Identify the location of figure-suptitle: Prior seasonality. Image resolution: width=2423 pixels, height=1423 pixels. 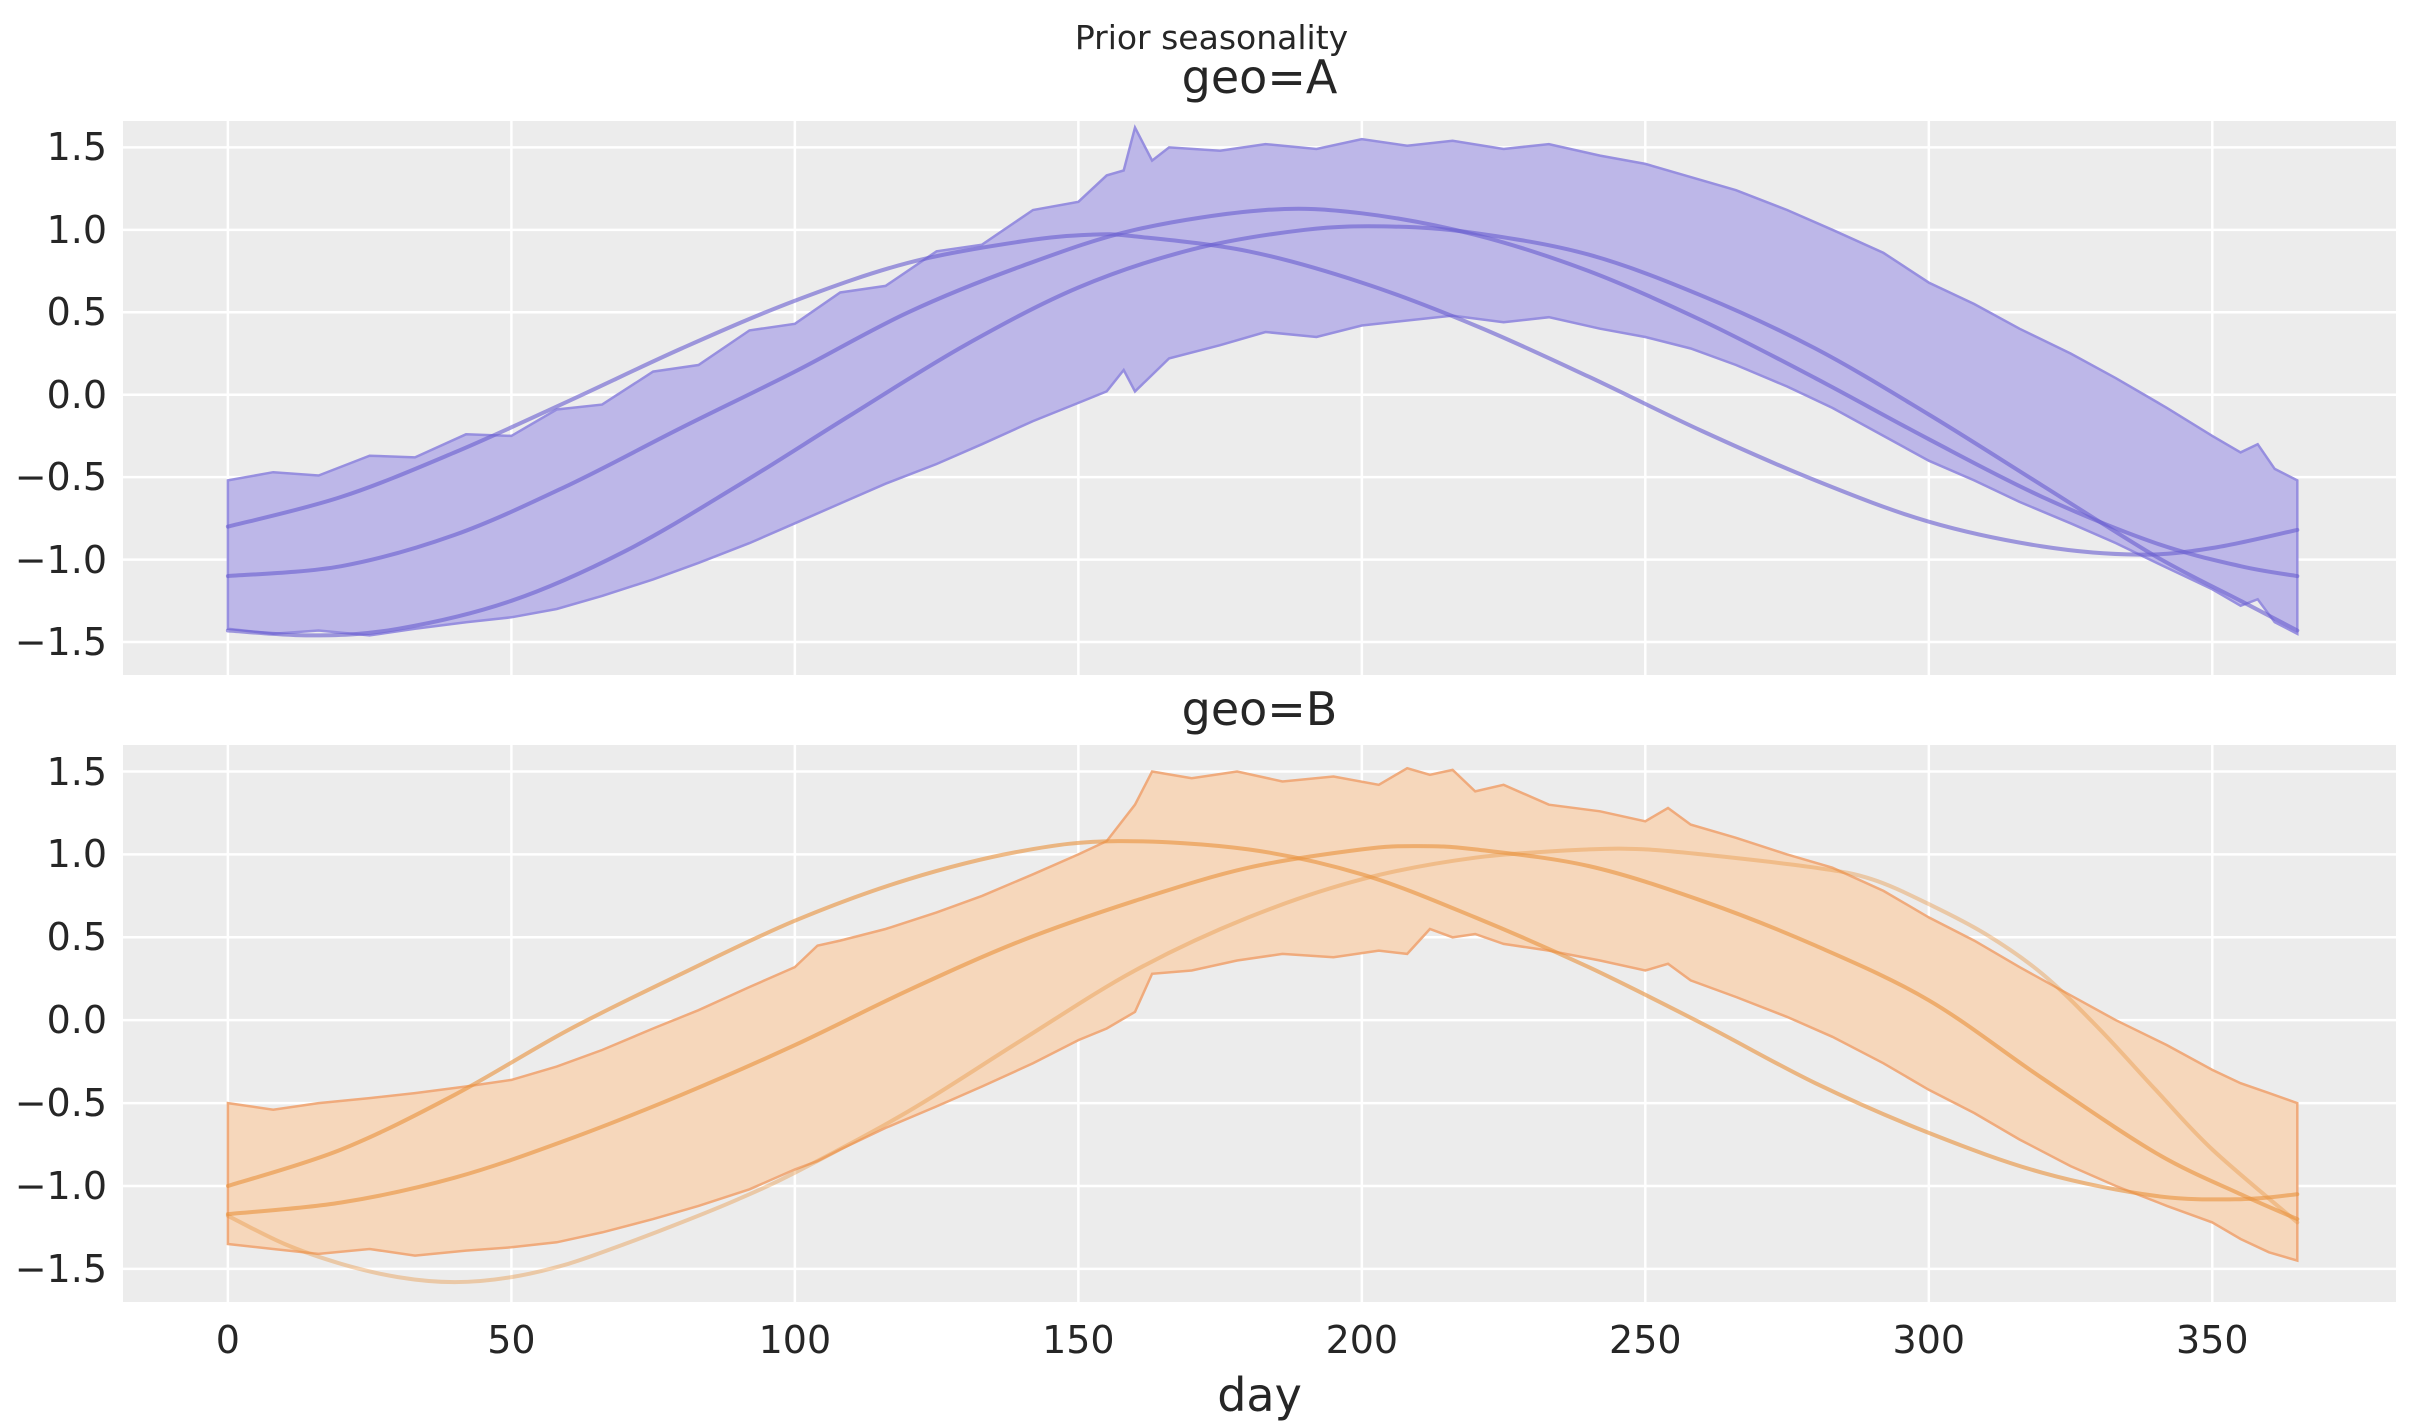
(1211, 37).